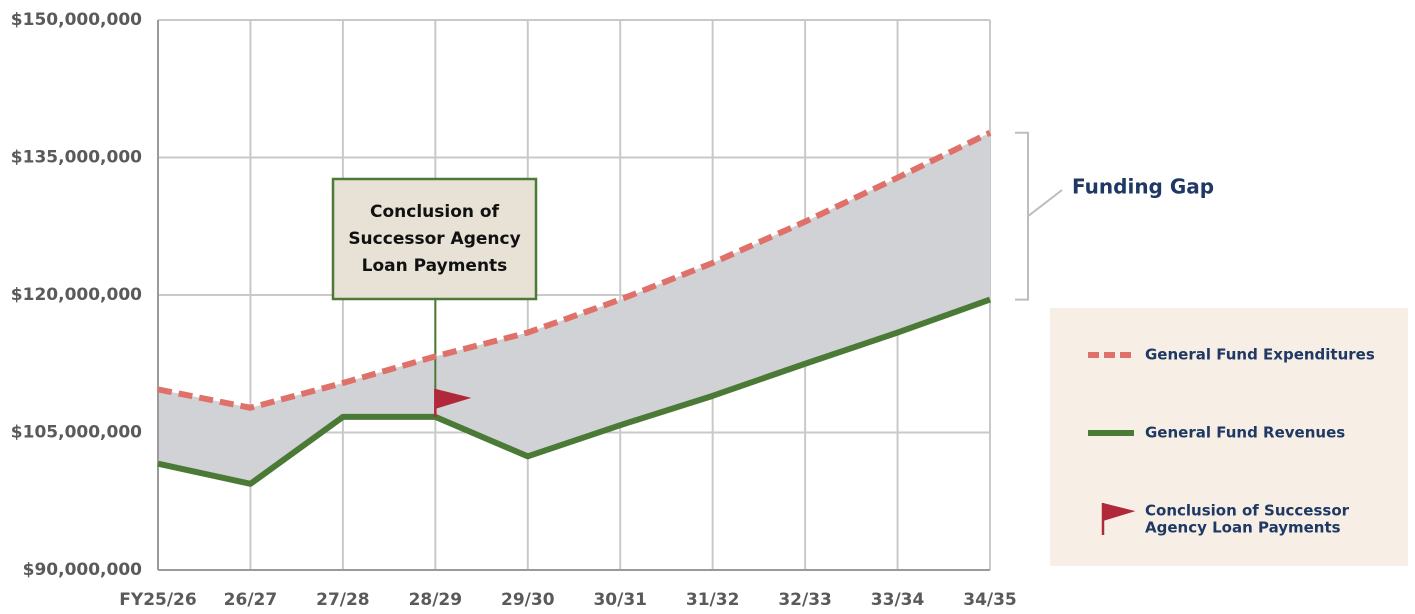 The width and height of the screenshot is (1415, 614). I want to click on x-tick-label: 26/27, so click(251, 600).